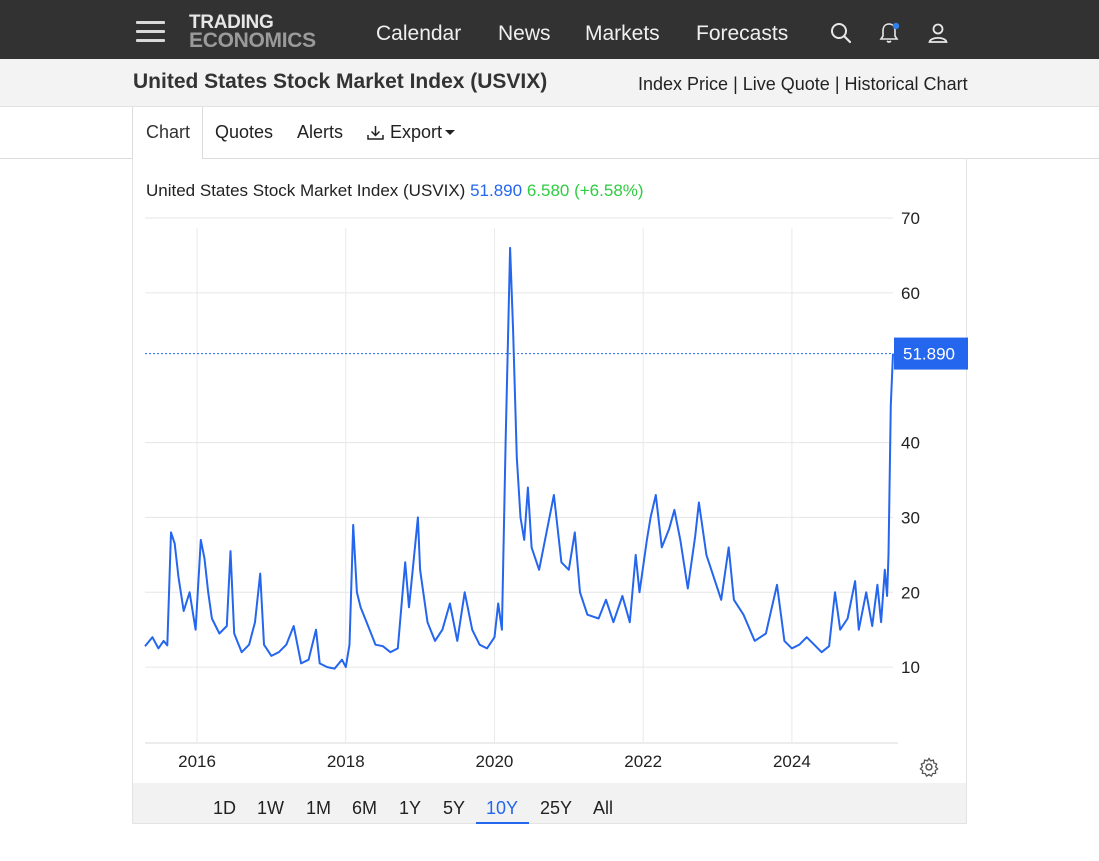 This screenshot has width=1099, height=861. I want to click on chart-settings-gear-icon, so click(929, 767).